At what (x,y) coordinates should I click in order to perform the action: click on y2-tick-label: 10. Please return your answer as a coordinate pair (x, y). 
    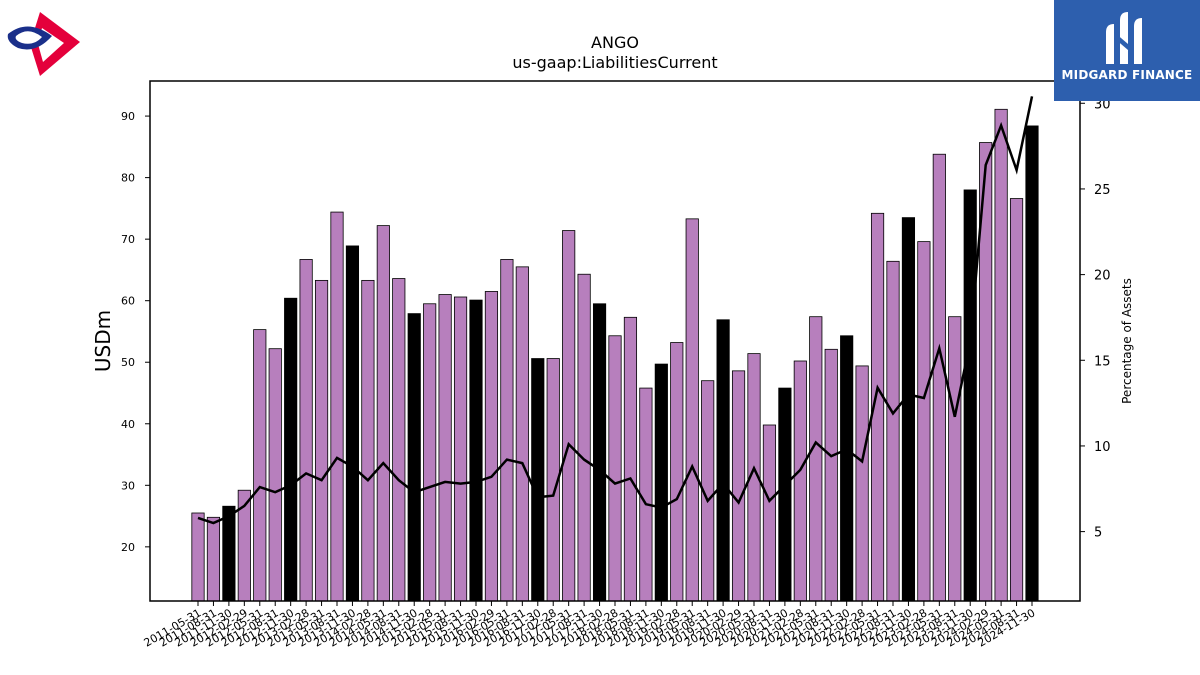
    Looking at the image, I should click on (1102, 447).